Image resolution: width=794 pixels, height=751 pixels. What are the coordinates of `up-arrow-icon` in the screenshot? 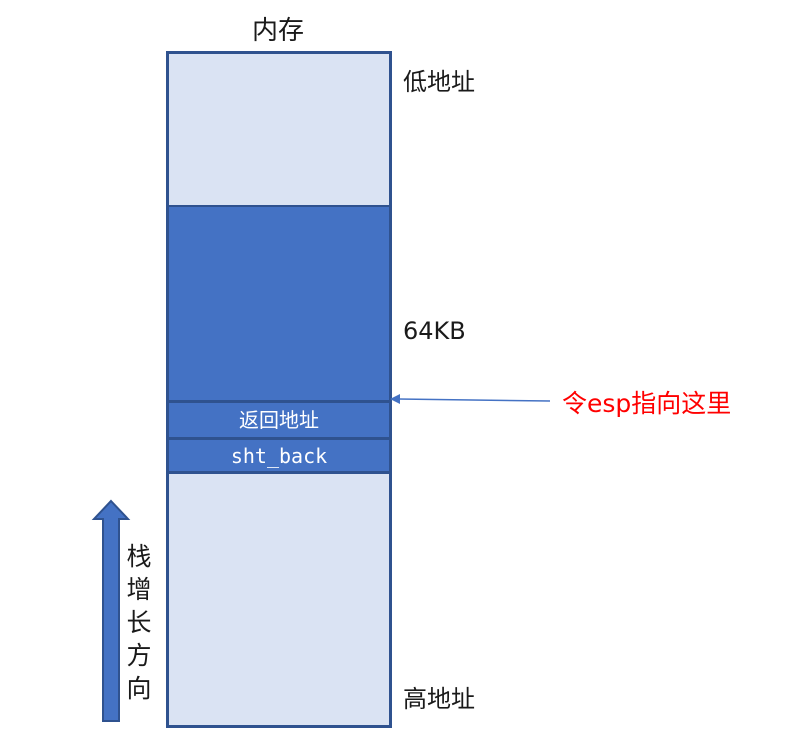 It's located at (111, 610).